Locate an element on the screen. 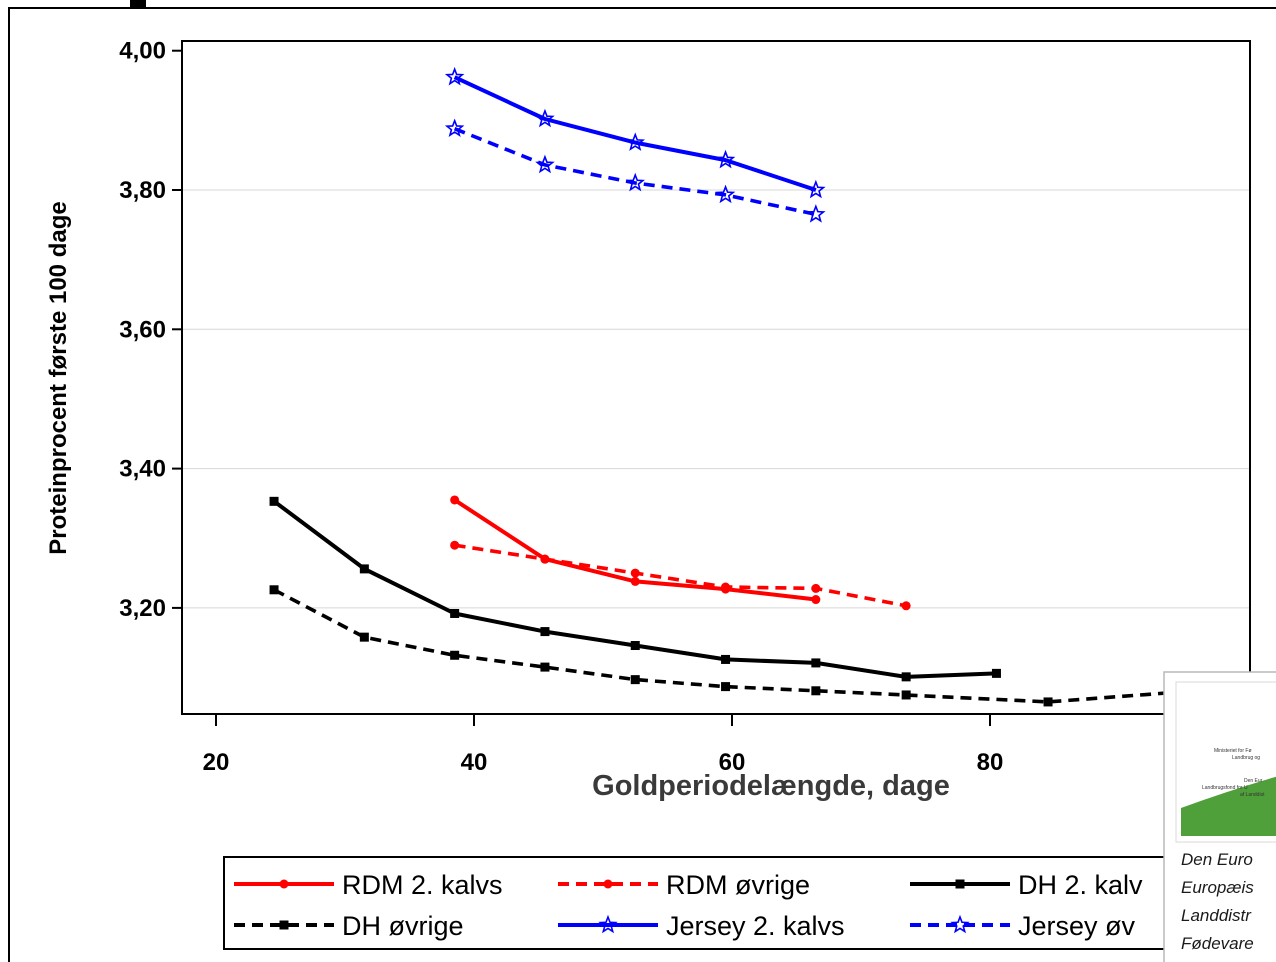  legend-item-5: Jersey øv is located at coordinates (1023, 926).